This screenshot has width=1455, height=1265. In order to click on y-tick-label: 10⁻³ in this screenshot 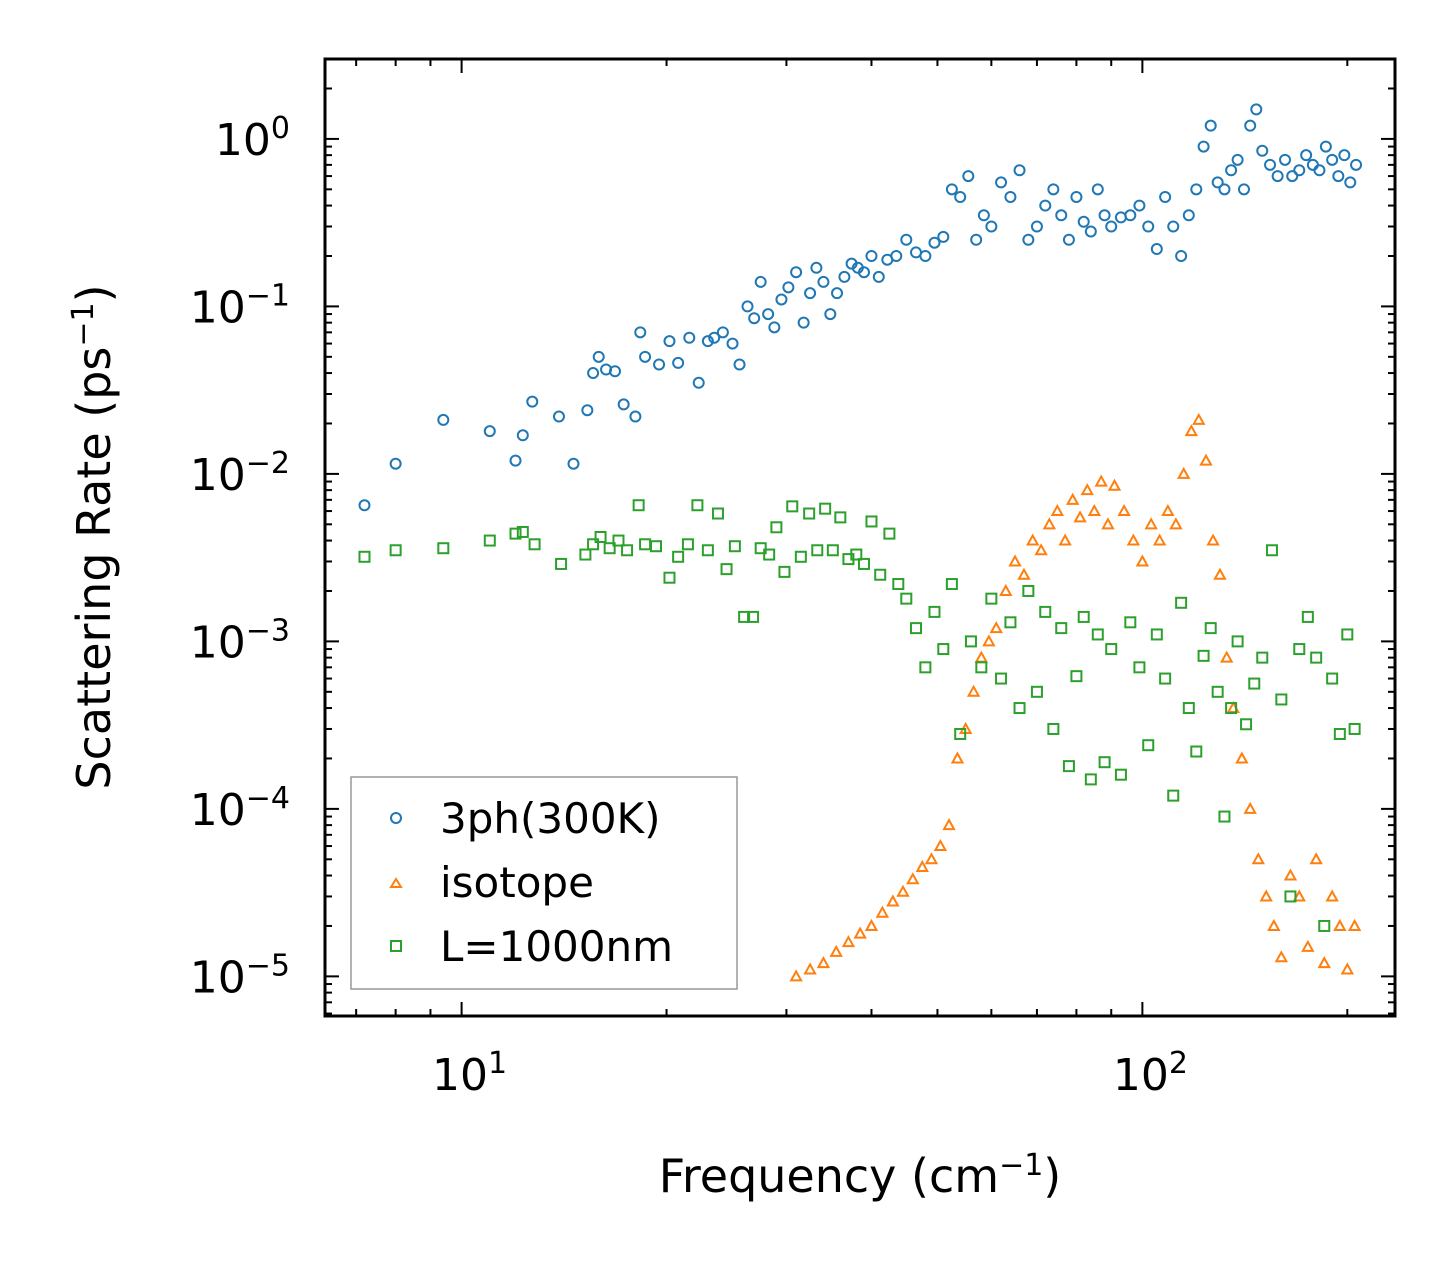, I will do `click(240, 641)`.